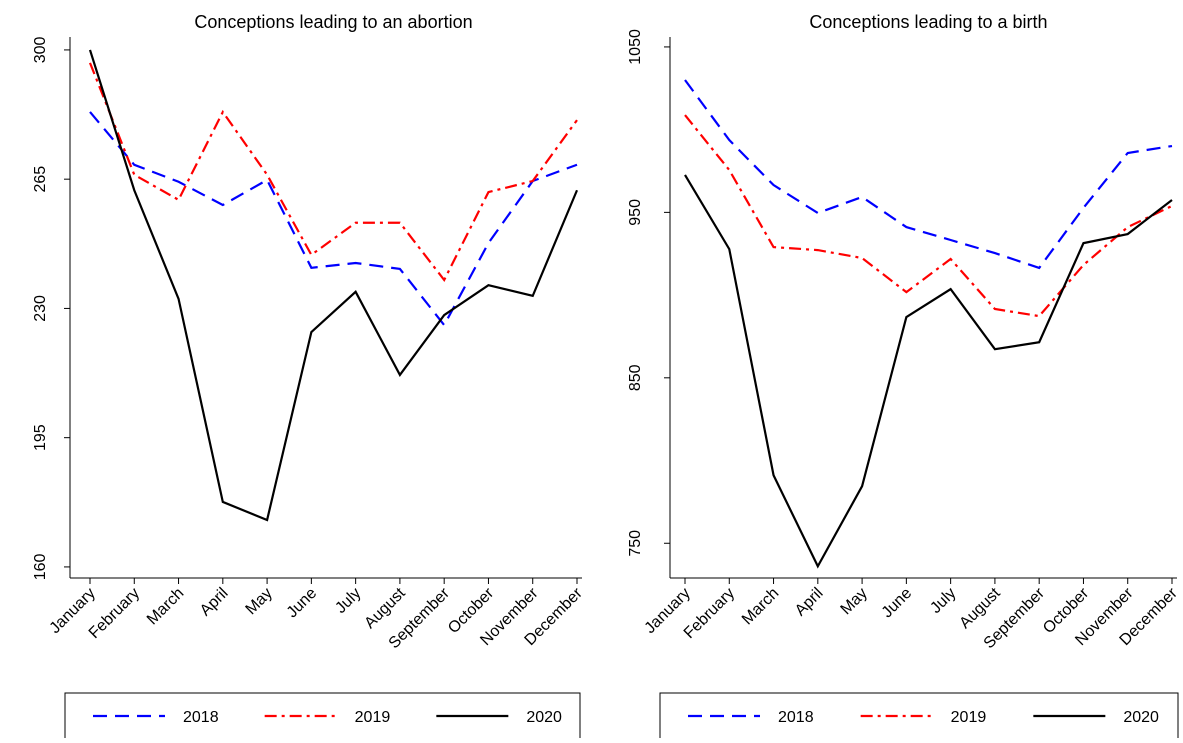  I want to click on y-tick-label: 850, so click(635, 377).